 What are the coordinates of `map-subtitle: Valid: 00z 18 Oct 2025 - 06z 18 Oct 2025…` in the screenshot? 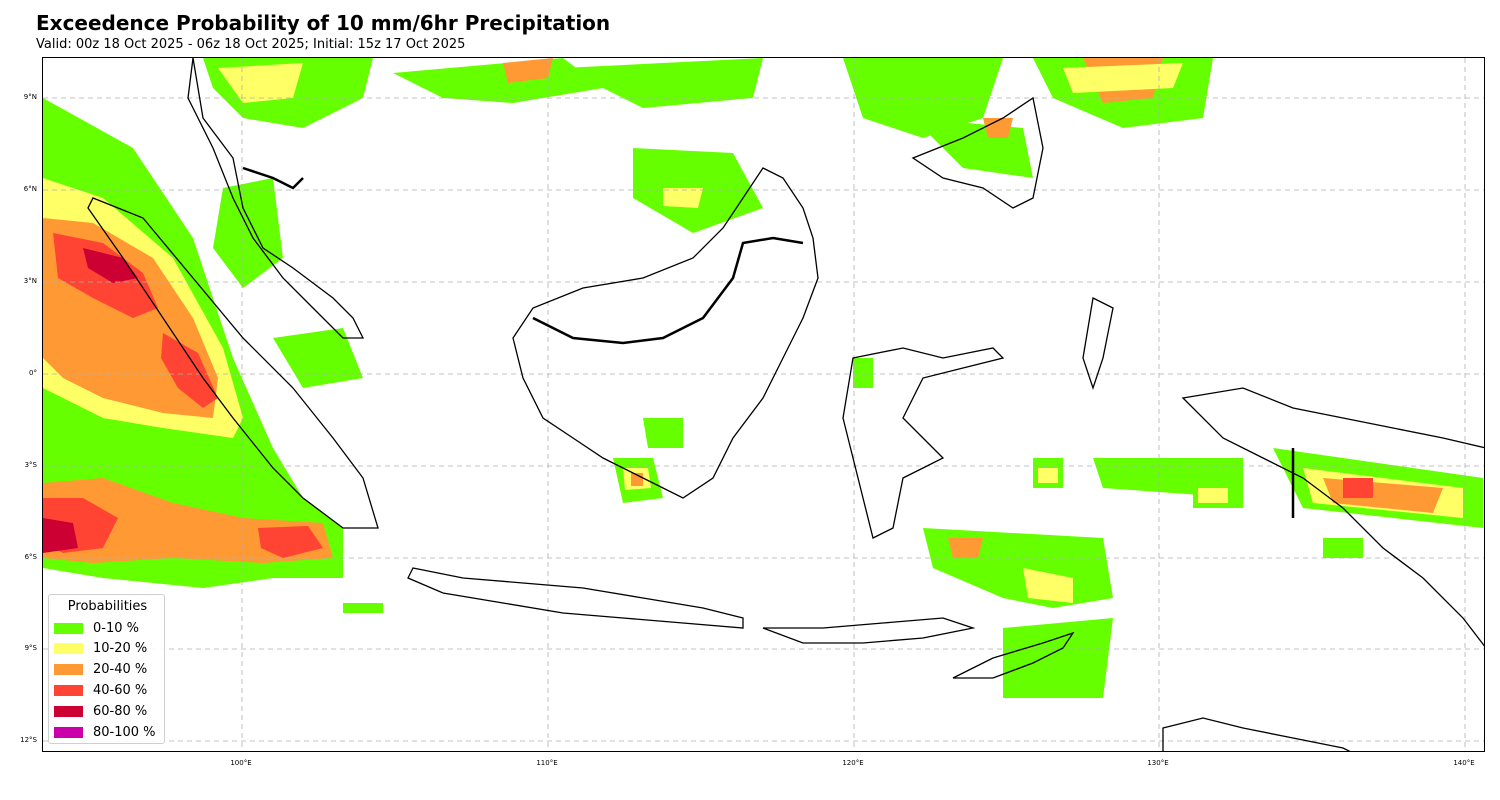 It's located at (251, 44).